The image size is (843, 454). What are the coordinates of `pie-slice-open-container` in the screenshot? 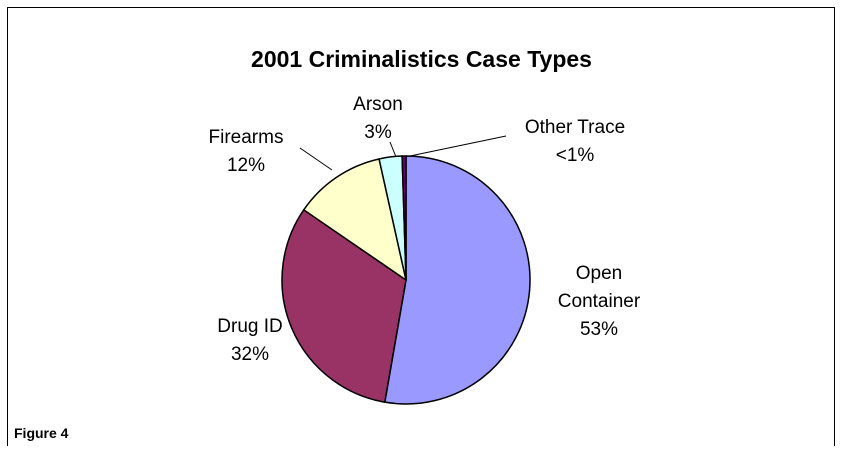 It's located at (457, 280).